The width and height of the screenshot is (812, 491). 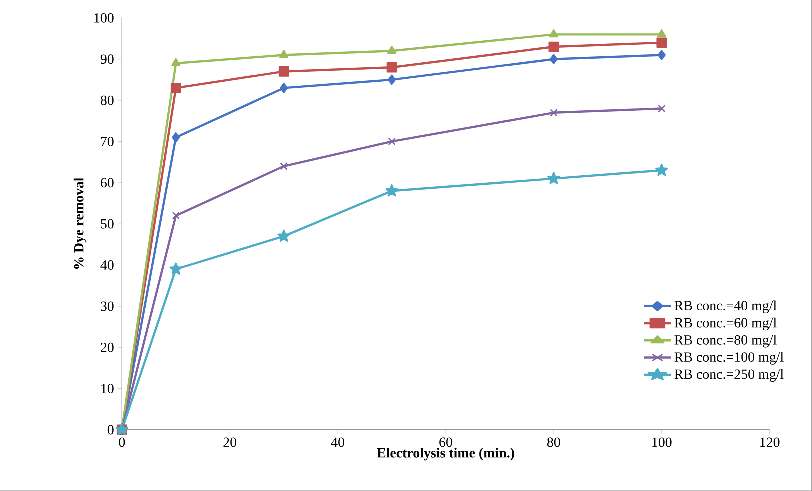 I want to click on x-tick-label: 80, so click(x=553, y=443).